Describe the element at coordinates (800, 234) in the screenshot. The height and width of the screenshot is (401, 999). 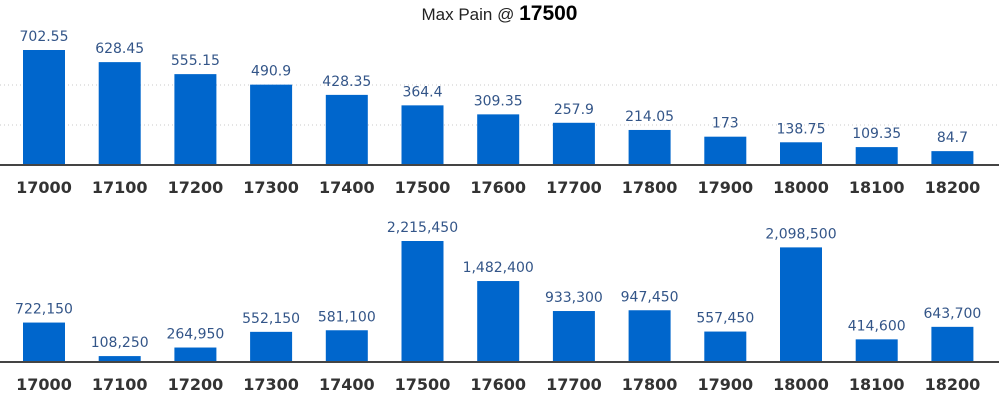
I see `data-label: 2,098,500` at that location.